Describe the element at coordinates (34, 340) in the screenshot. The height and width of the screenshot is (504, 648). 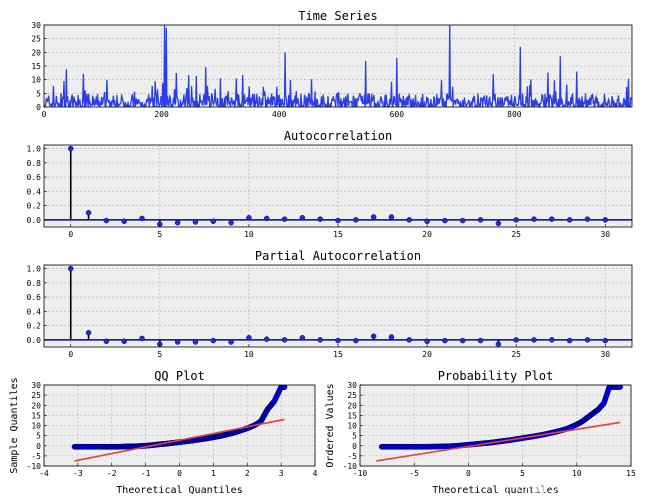
I see `y-tick-label: 0.0` at that location.